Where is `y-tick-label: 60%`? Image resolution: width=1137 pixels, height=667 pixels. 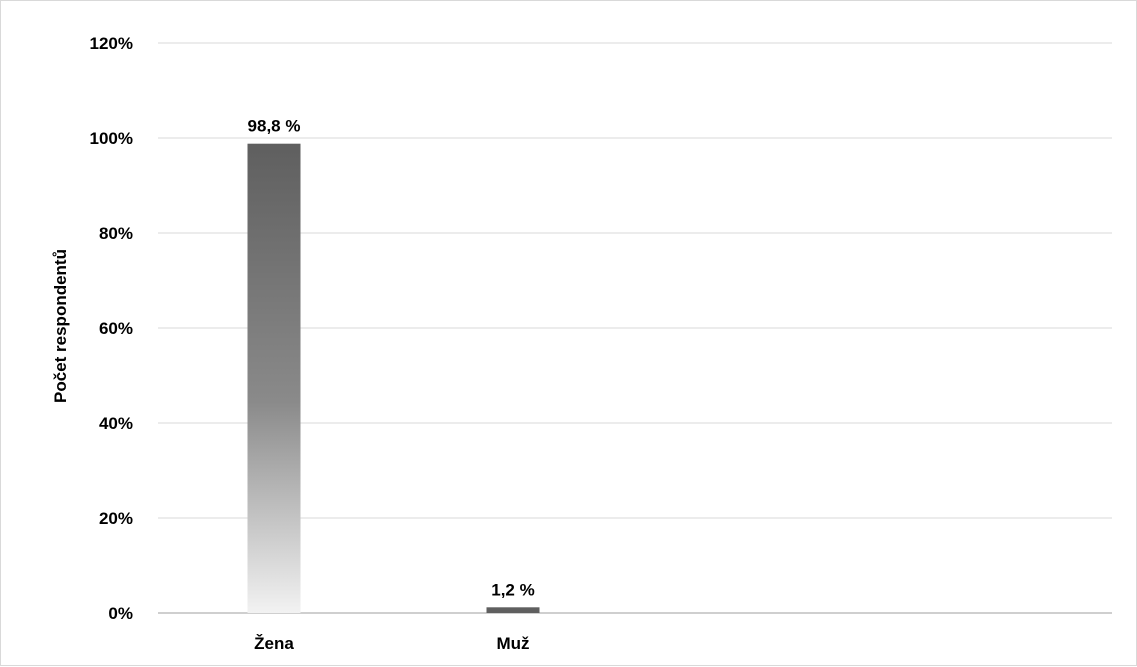
y-tick-label: 60% is located at coordinates (116, 328).